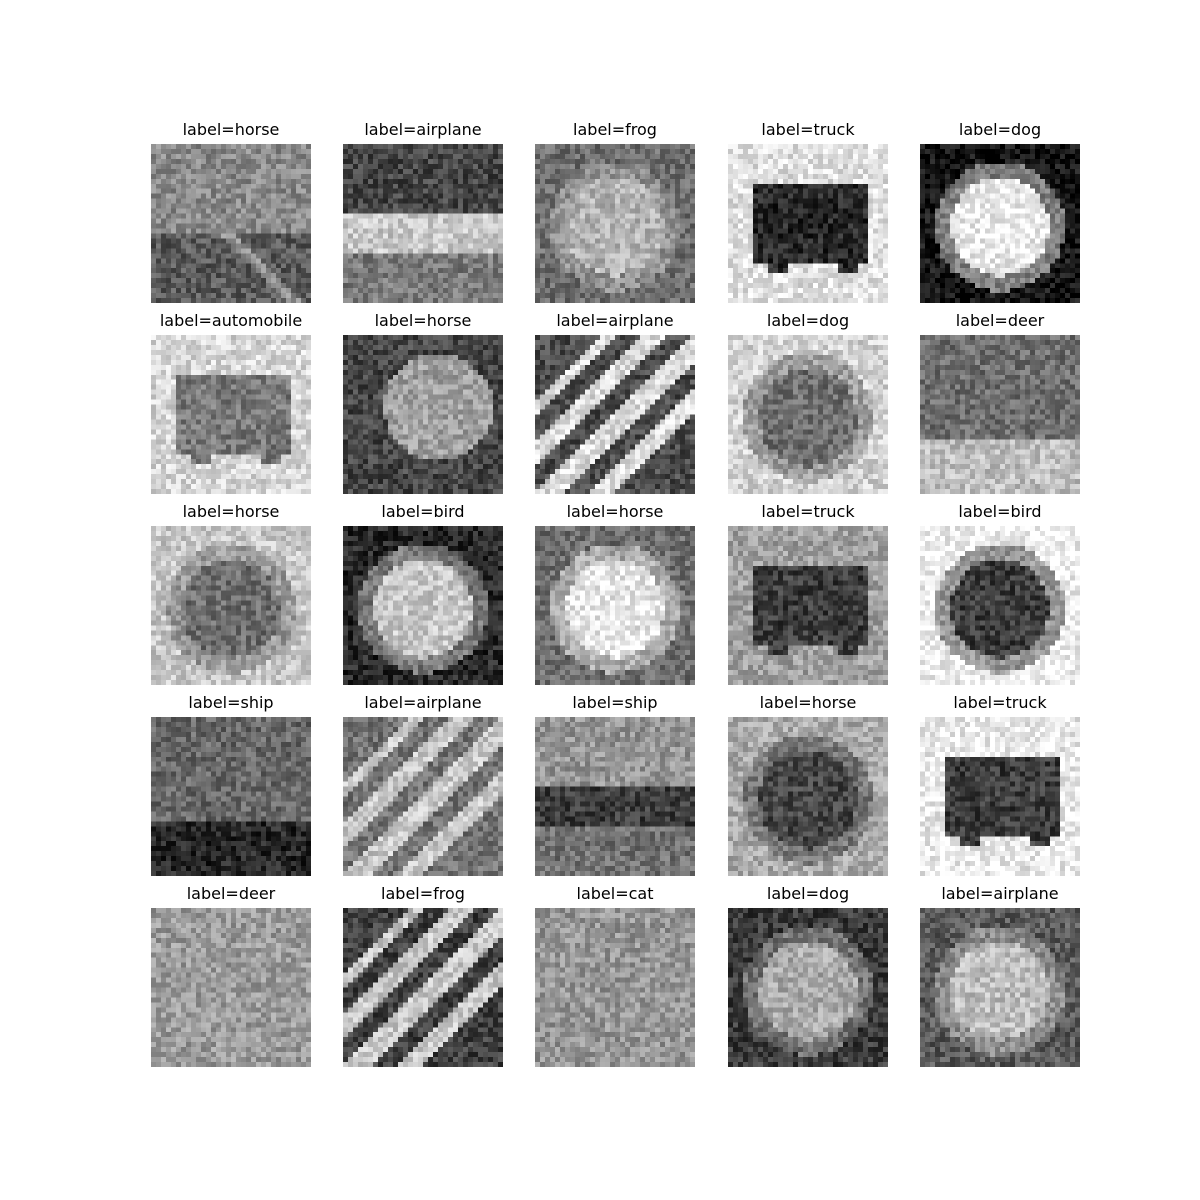 The width and height of the screenshot is (1200, 1200). I want to click on cell-title: label=cat, so click(615, 894).